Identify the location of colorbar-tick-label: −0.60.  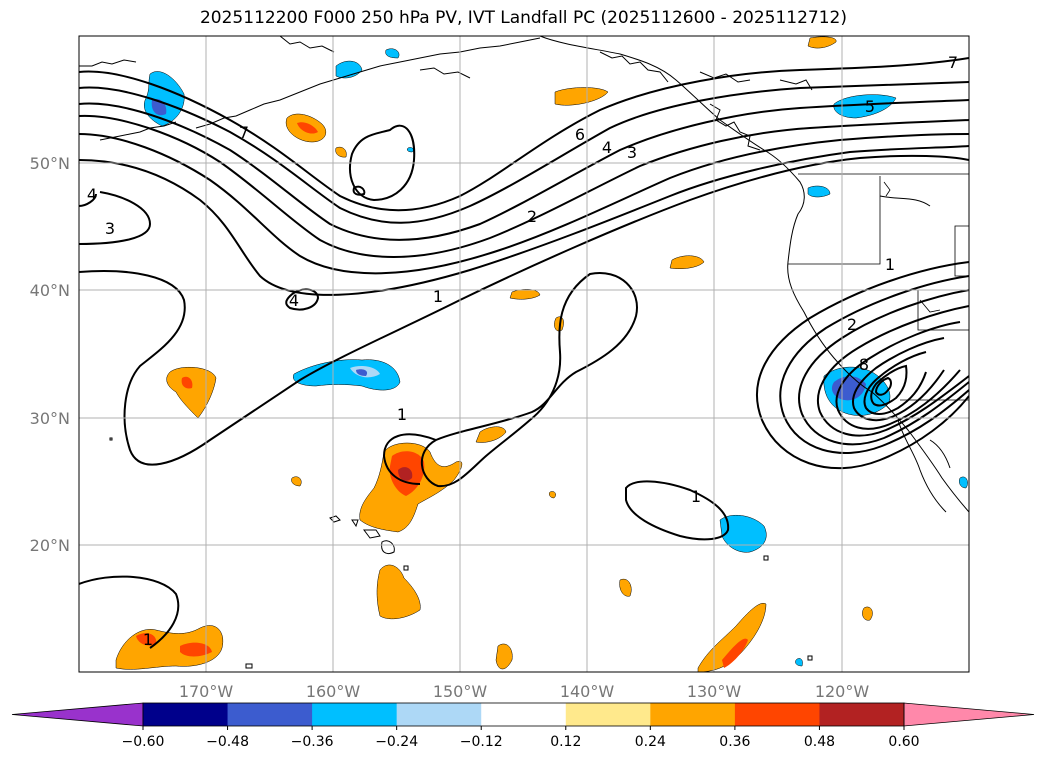
(143, 742).